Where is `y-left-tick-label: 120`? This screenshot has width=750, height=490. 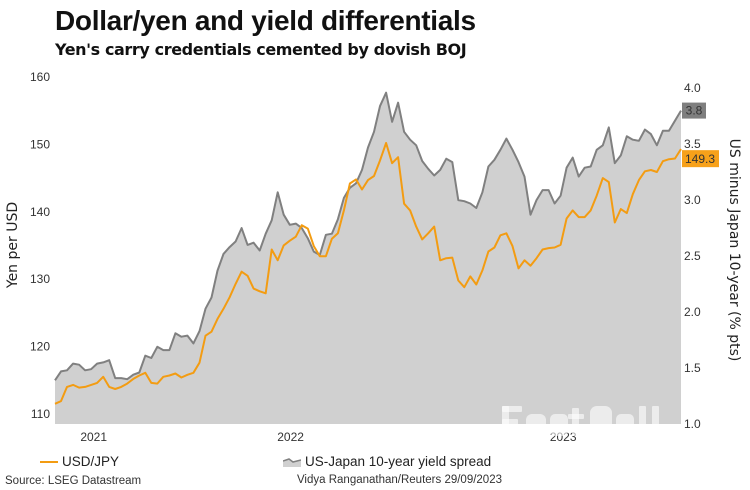
y-left-tick-label: 120 is located at coordinates (40, 347).